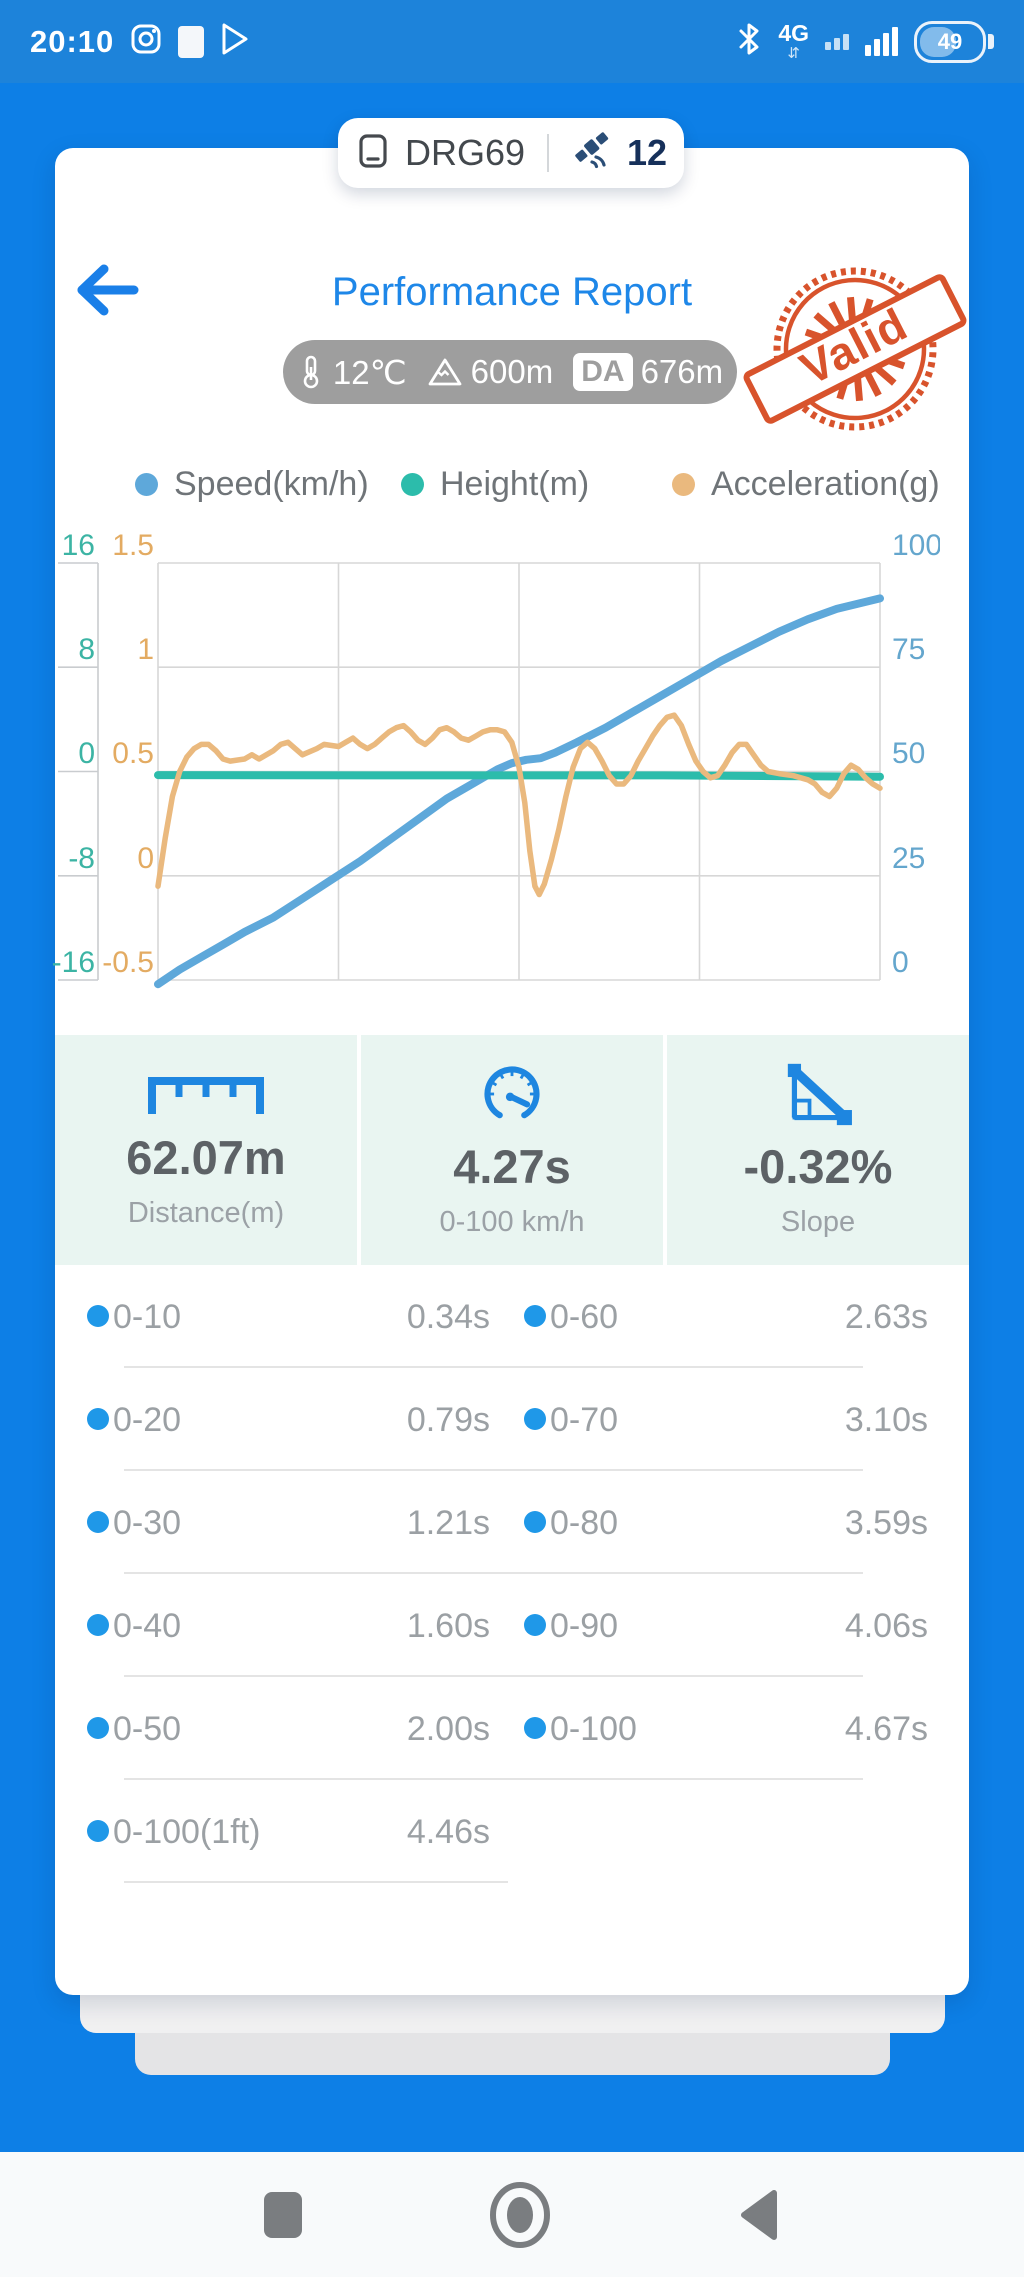  What do you see at coordinates (147, 1523) in the screenshot?
I see `range-label: 0-30` at bounding box center [147, 1523].